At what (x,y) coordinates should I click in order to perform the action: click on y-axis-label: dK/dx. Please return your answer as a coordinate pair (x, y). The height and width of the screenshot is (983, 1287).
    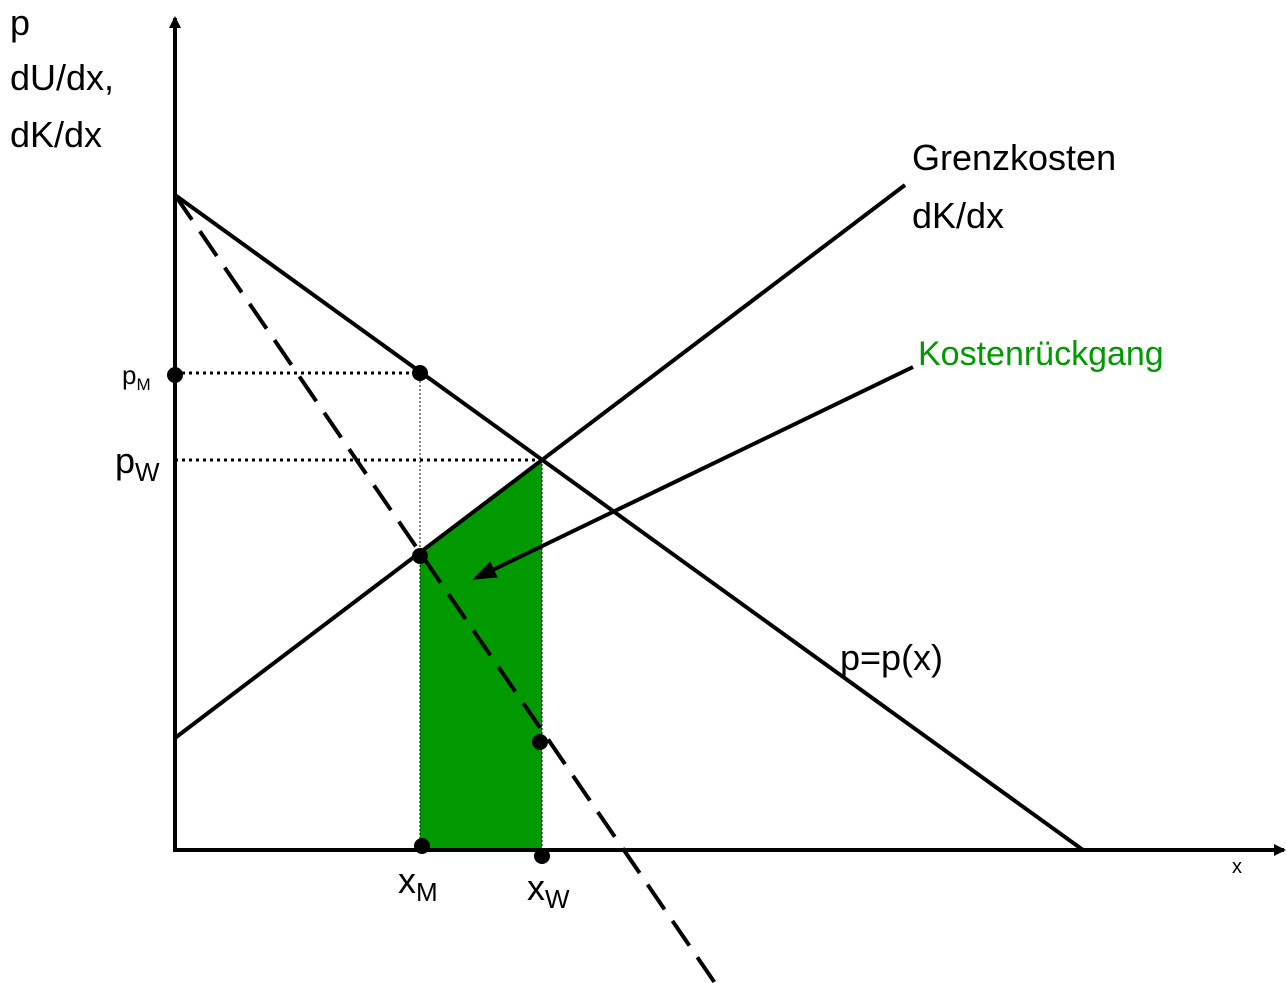
    Looking at the image, I should click on (56, 134).